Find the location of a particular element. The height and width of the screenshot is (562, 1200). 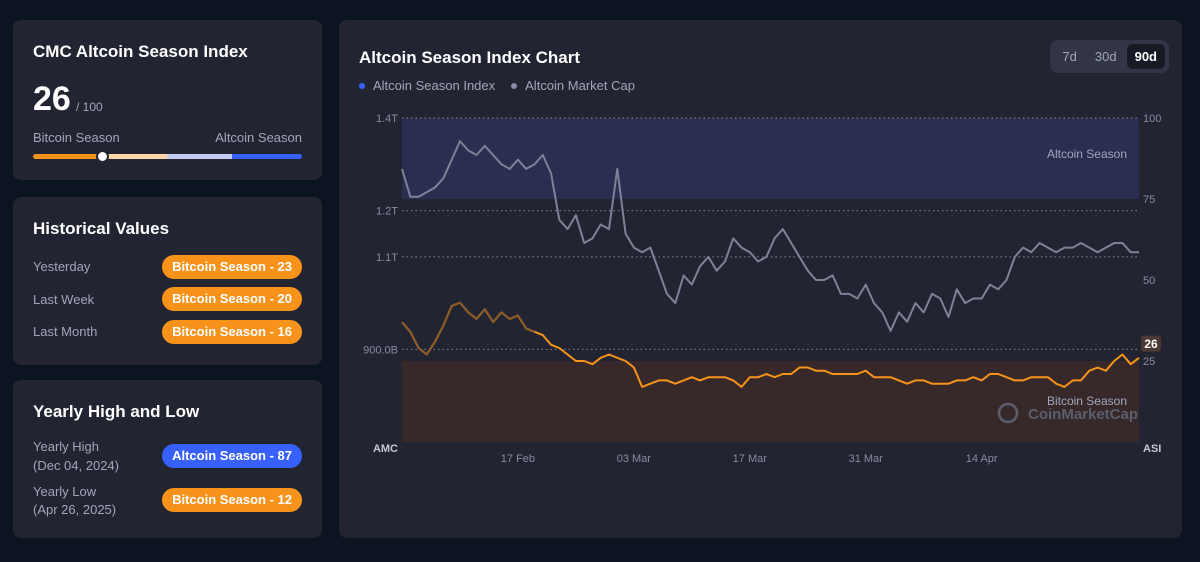

current-value-tag is located at coordinates (1151, 343).